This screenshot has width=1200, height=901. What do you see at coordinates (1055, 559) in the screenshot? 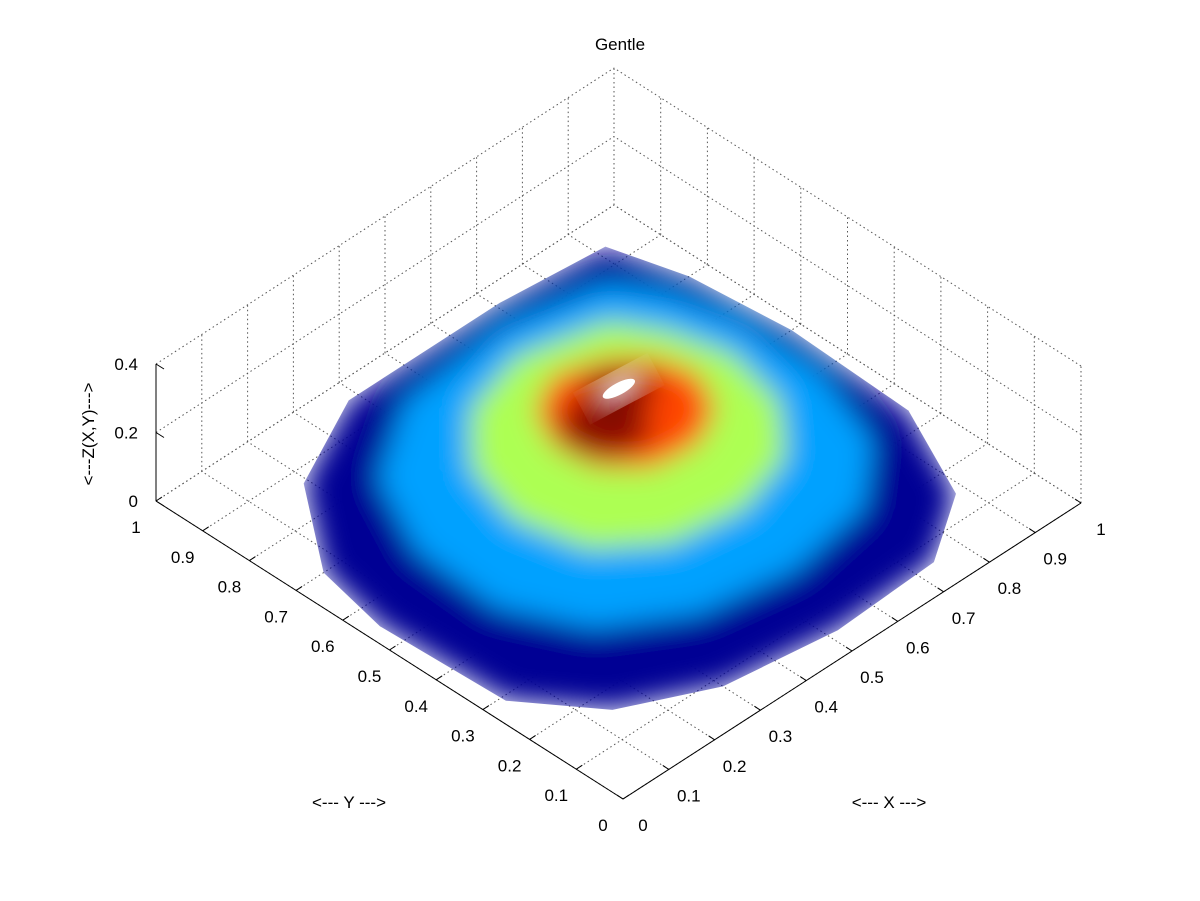
I see `x-tick-label: 0.9` at bounding box center [1055, 559].